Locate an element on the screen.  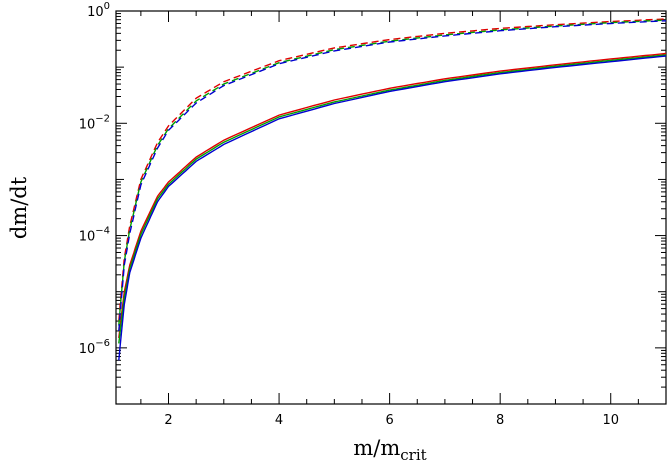
x-axis-label: m/mcrit is located at coordinates (389, 449).